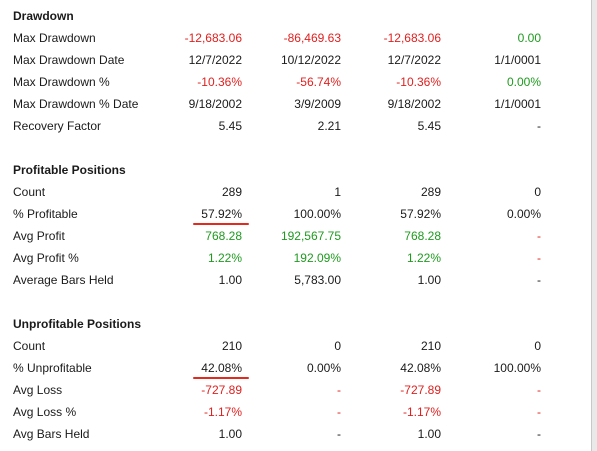 Image resolution: width=597 pixels, height=451 pixels. What do you see at coordinates (310, 236) in the screenshot?
I see `metric-value-col2: 192,567.75` at bounding box center [310, 236].